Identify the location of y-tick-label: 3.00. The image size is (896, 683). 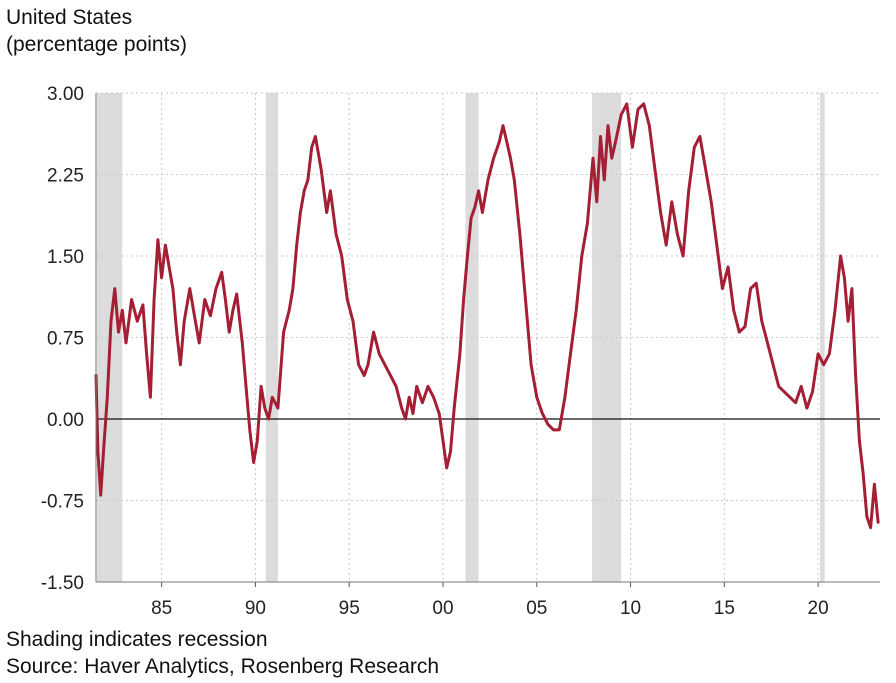
(65, 94).